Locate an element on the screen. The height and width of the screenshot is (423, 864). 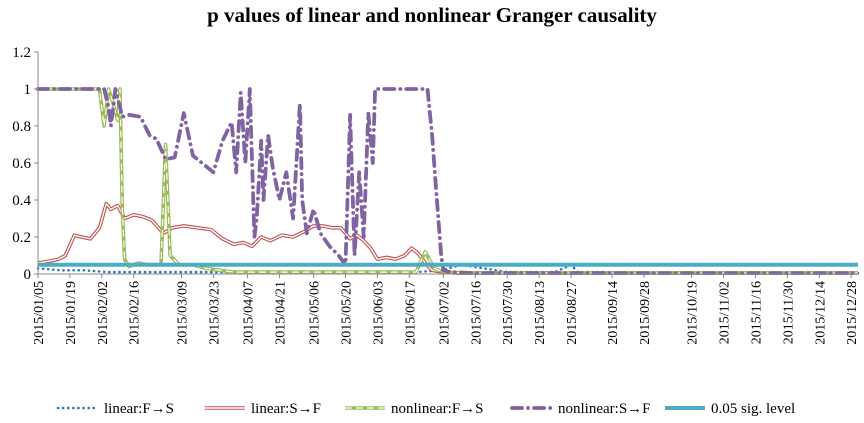
x-tick-label: 2015/06/17 is located at coordinates (410, 313).